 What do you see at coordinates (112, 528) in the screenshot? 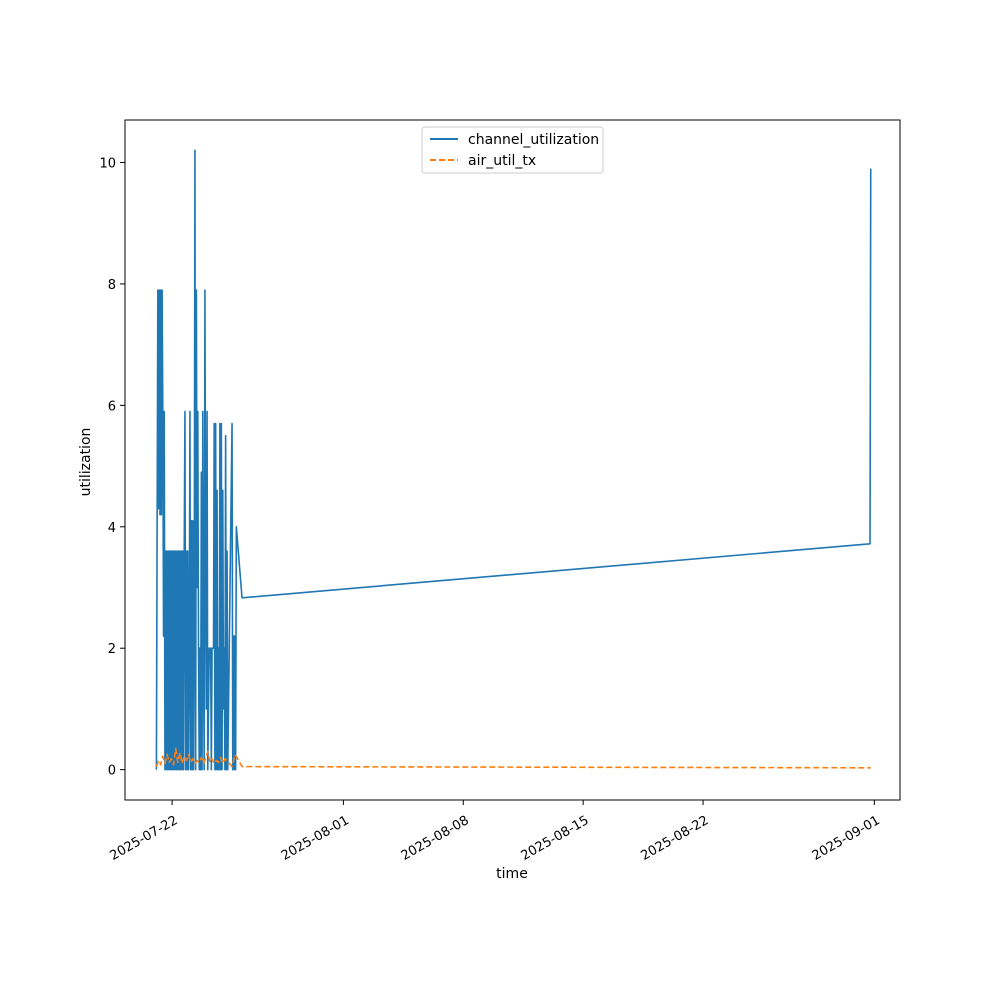
I see `y-tick-label: 4` at bounding box center [112, 528].